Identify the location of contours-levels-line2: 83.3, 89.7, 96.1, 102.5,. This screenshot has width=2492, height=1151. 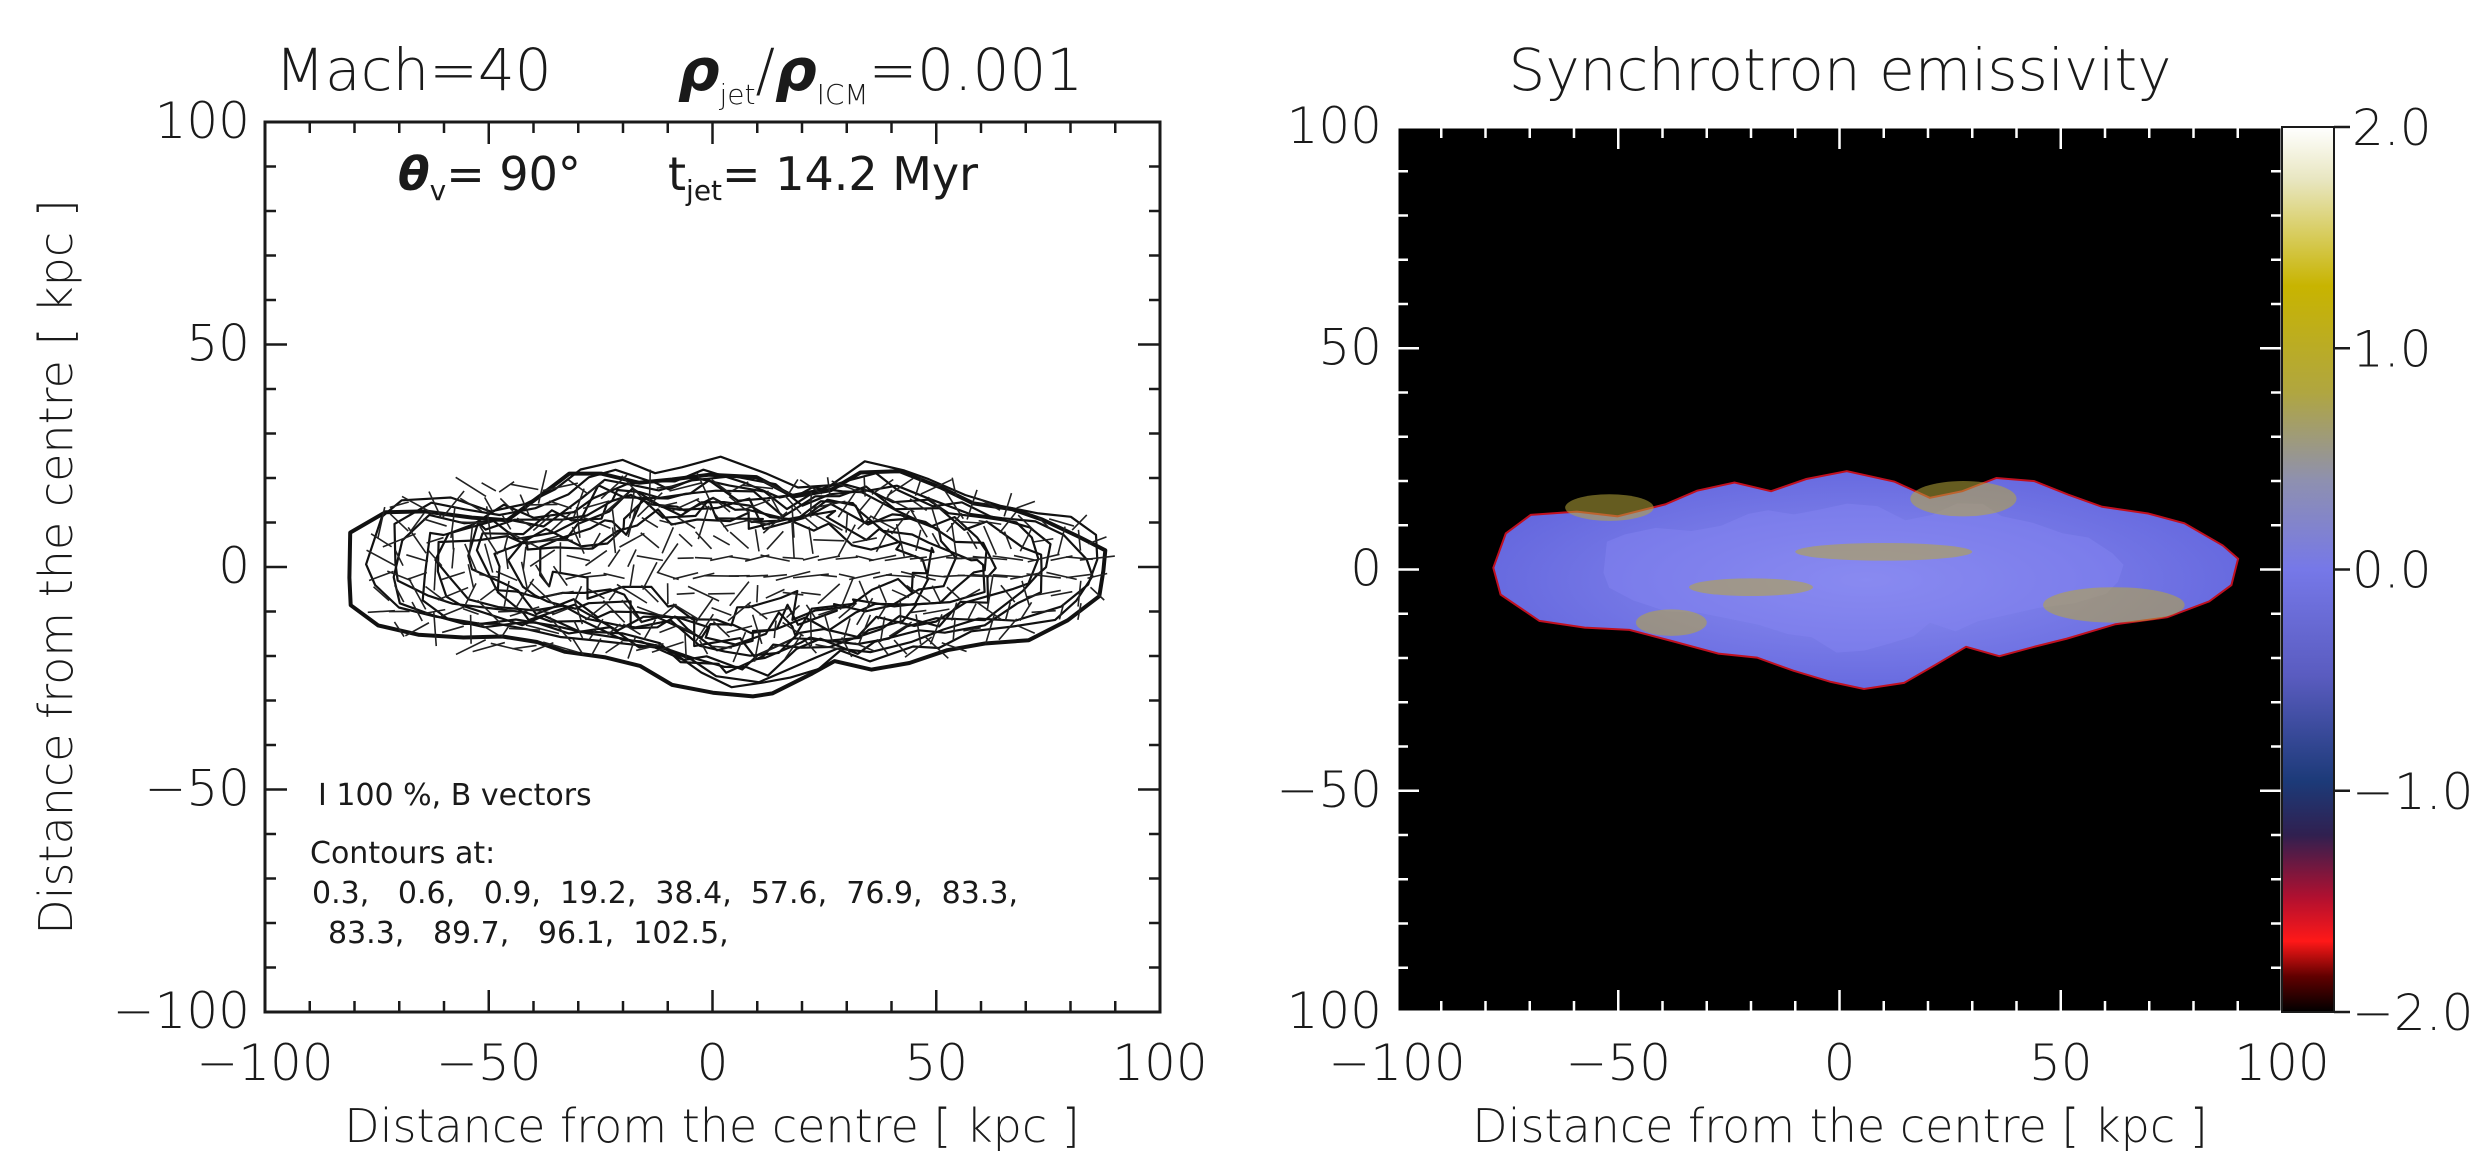
(528, 933).